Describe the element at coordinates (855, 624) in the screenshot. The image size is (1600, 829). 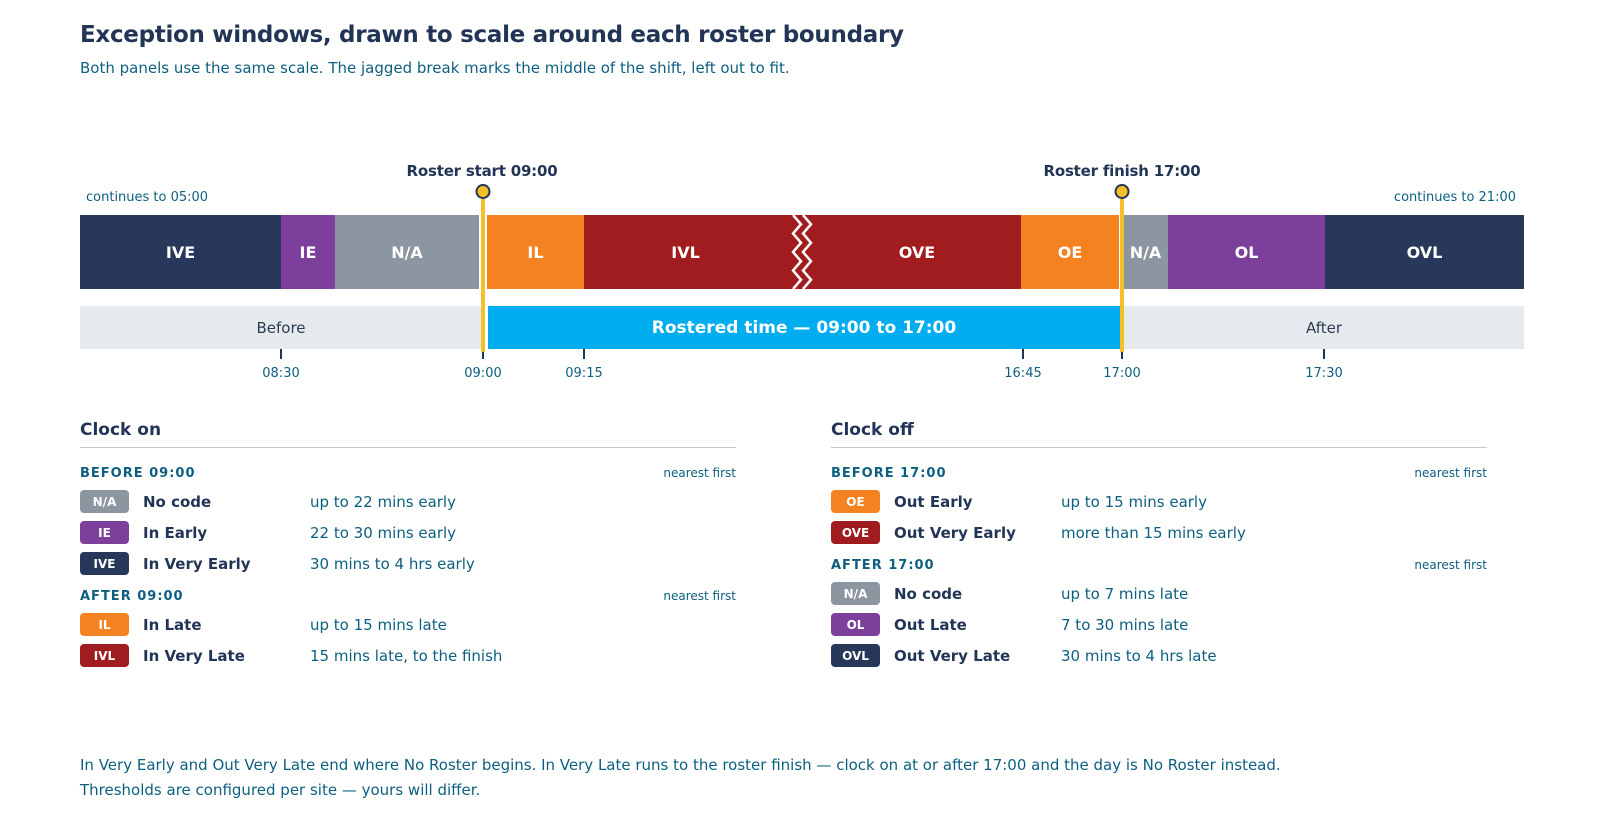
I see `code-badge: OL` at that location.